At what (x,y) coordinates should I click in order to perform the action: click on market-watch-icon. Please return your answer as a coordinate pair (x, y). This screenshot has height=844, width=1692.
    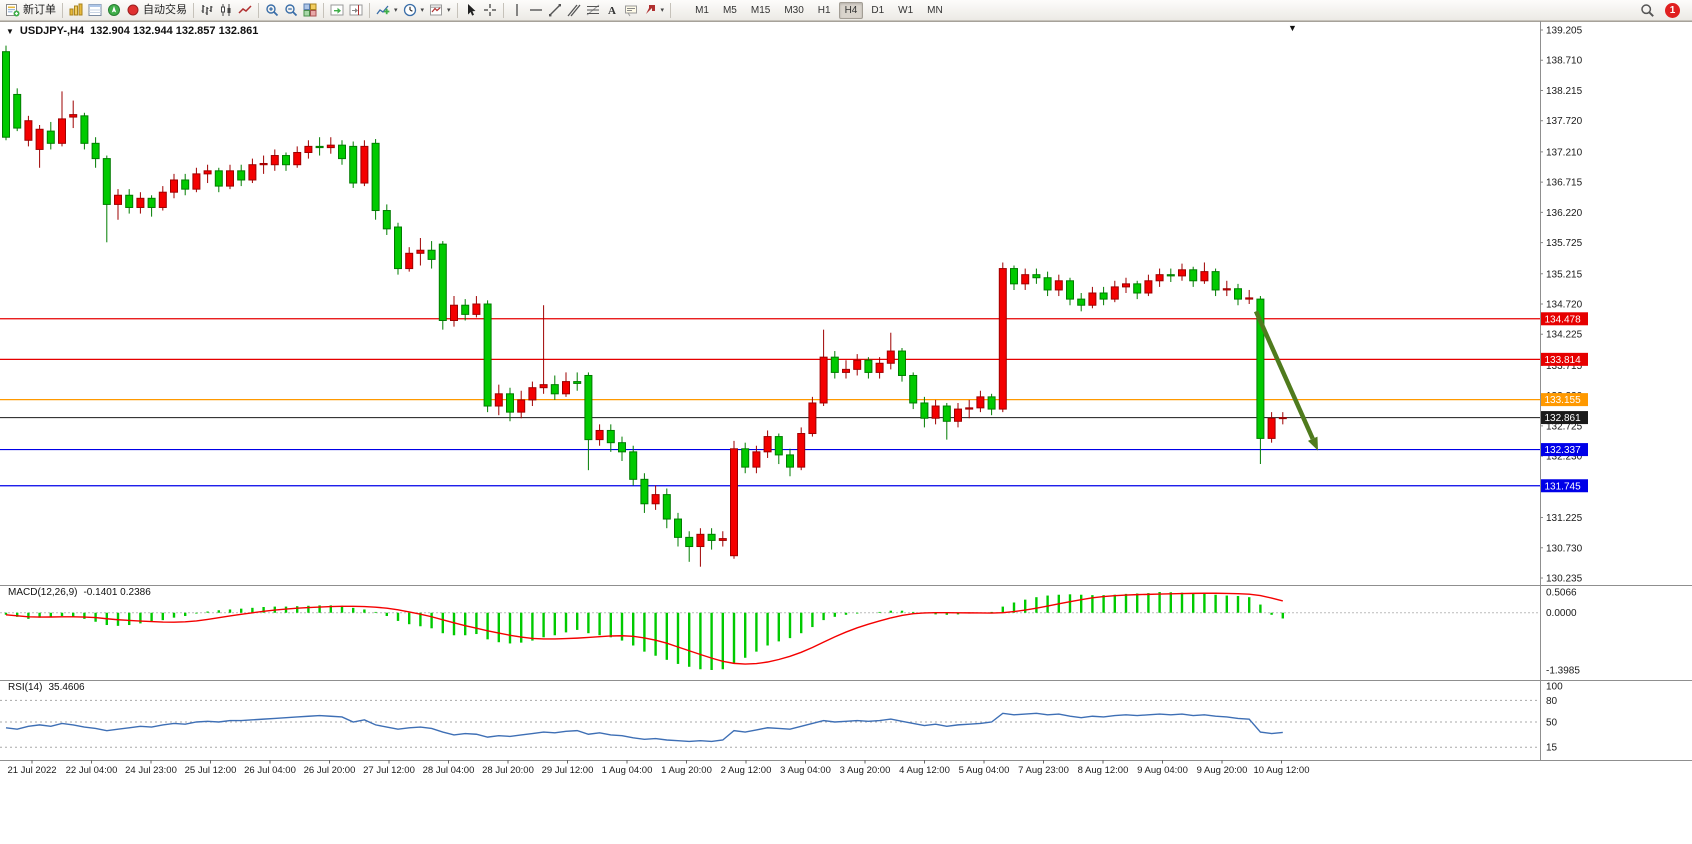
    Looking at the image, I should click on (76, 9).